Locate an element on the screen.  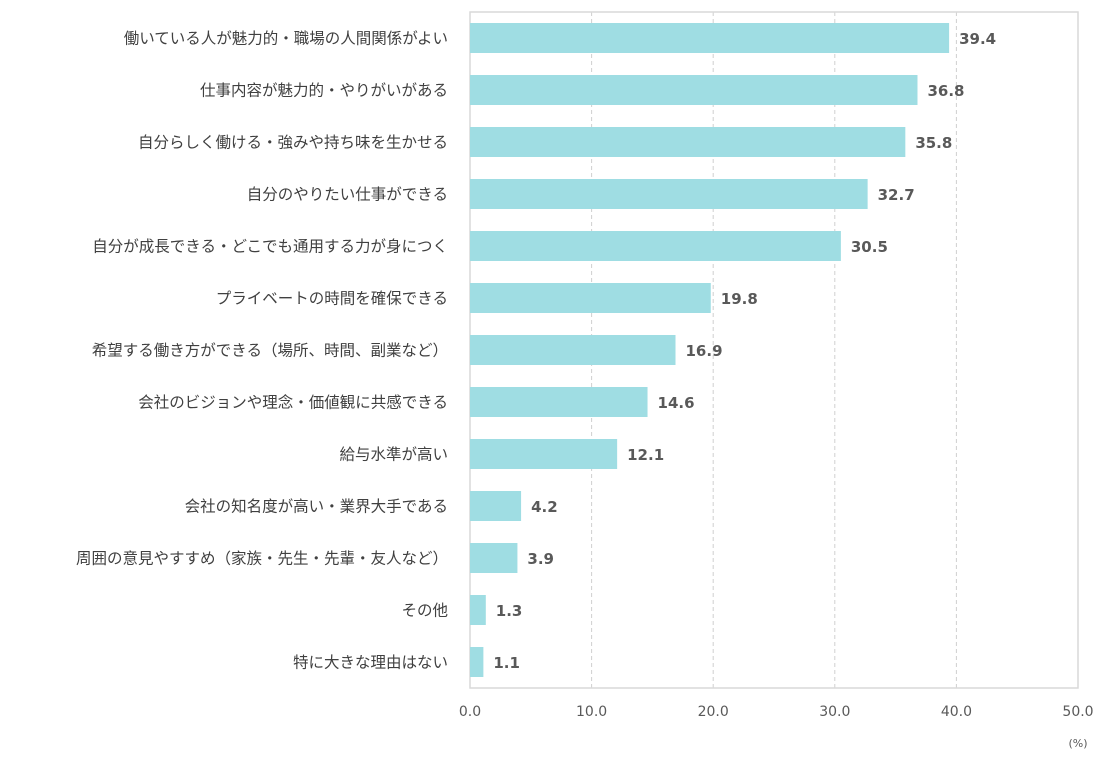
x-tick-label: 50.0 is located at coordinates (1077, 712).